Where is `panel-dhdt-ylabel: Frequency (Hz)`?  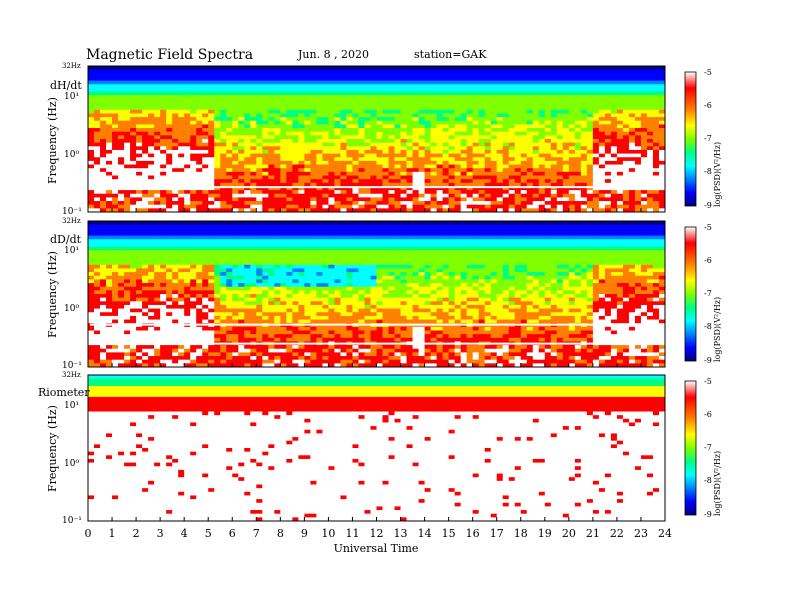
panel-dhdt-ylabel: Frequency (Hz) is located at coordinates (52, 140).